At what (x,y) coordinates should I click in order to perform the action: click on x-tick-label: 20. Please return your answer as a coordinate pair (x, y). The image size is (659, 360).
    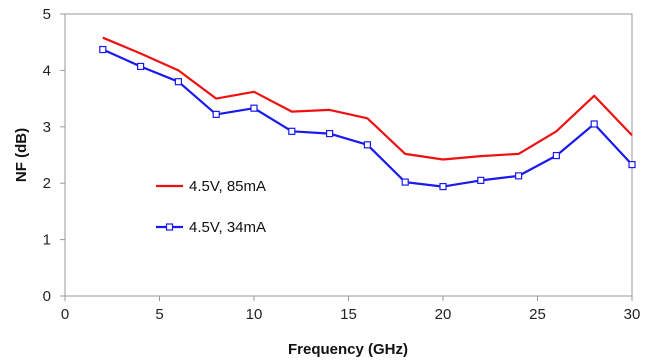
    Looking at the image, I should click on (443, 314).